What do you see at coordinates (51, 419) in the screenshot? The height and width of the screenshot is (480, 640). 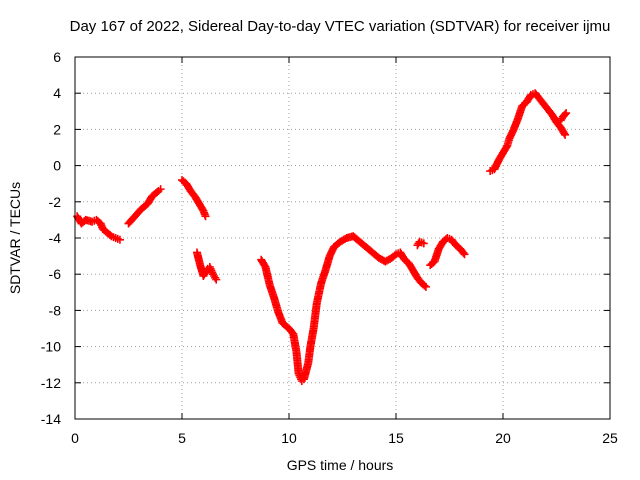 I see `y-tick-label: -14` at bounding box center [51, 419].